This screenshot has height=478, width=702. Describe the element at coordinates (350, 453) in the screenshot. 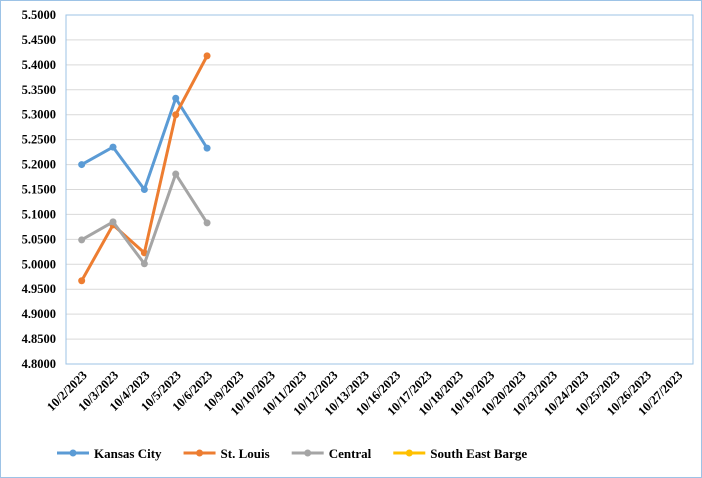

I see `legend-label: Central` at that location.